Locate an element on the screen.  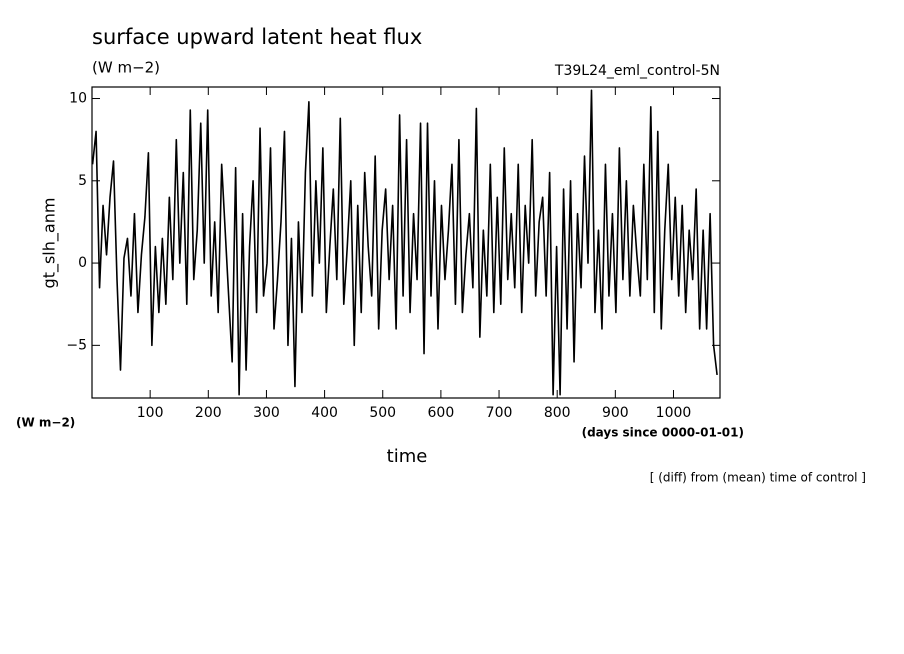
y-tick-label: 10 is located at coordinates (78, 99).